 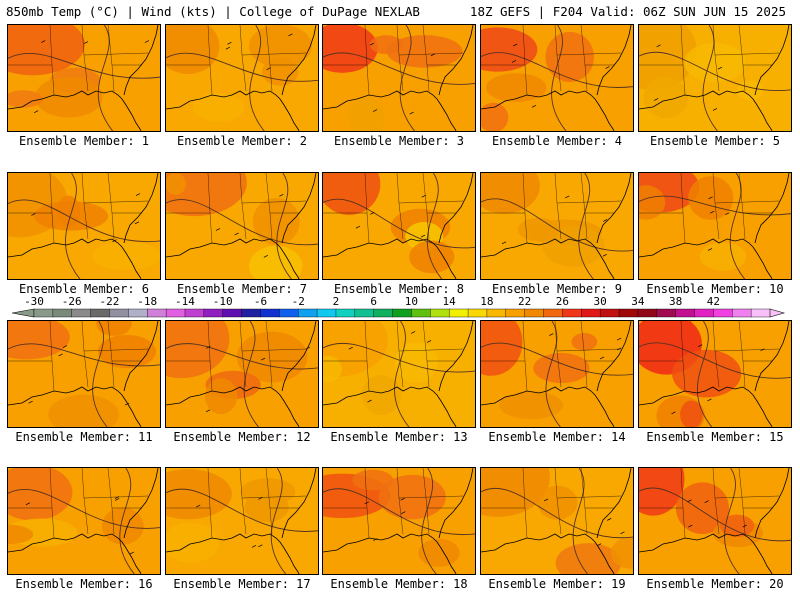 I want to click on ensemble-member-label: Ensemble Member: 10, so click(x=715, y=289).